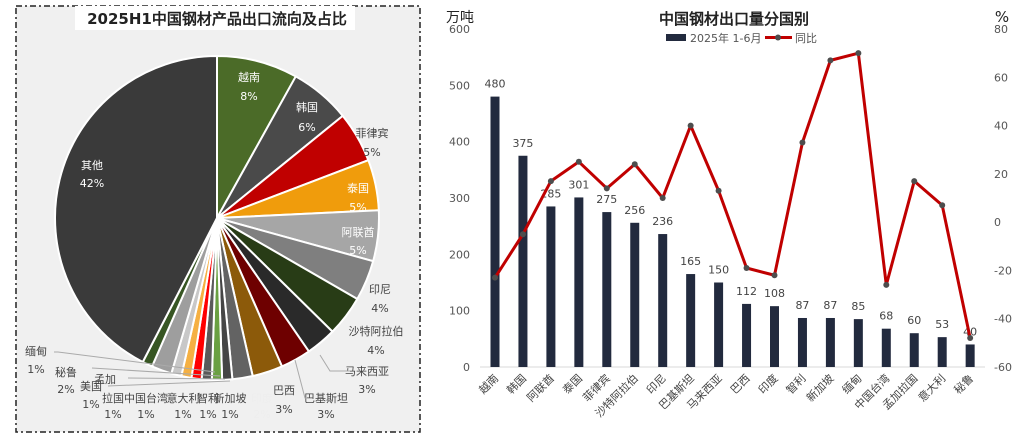  I want to click on pie-title: 2025H1中国钢材产品出口流向及占比, so click(217, 19).